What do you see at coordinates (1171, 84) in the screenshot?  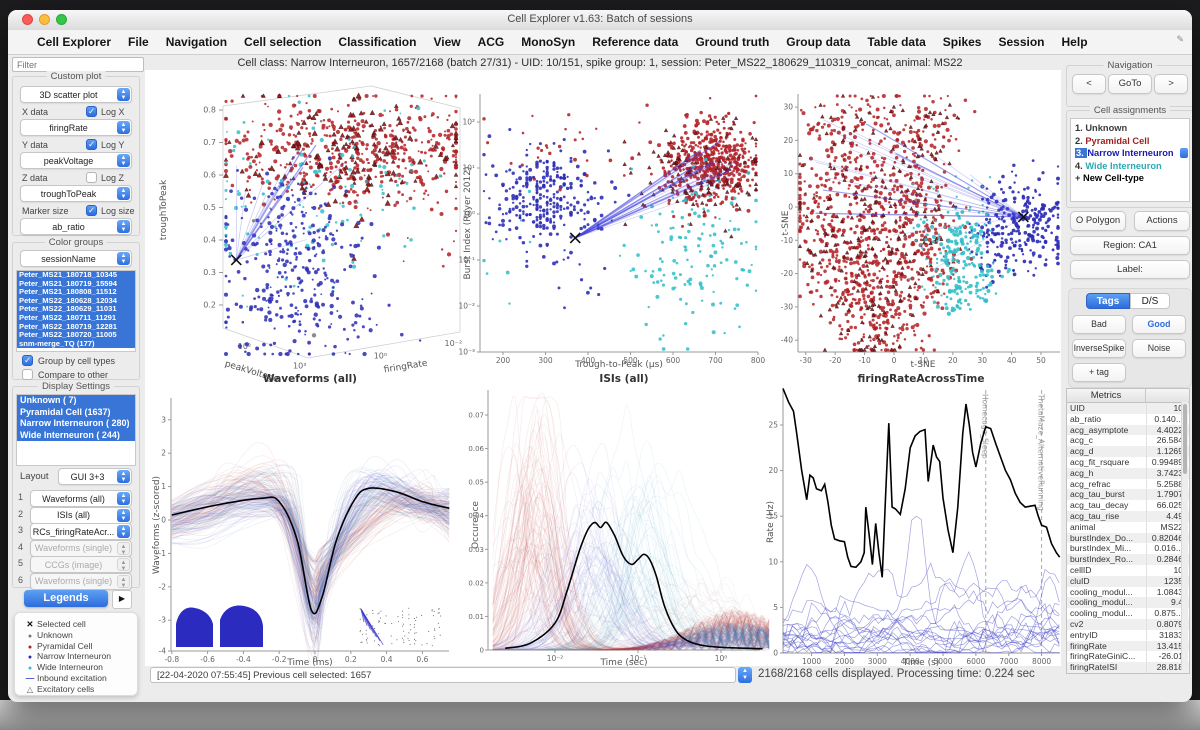 I see `next-cell-button: >` at bounding box center [1171, 84].